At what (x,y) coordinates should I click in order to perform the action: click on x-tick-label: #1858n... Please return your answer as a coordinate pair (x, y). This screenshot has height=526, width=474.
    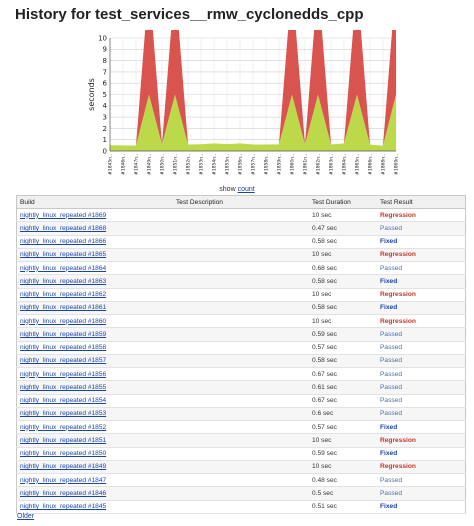
    Looking at the image, I should click on (267, 164).